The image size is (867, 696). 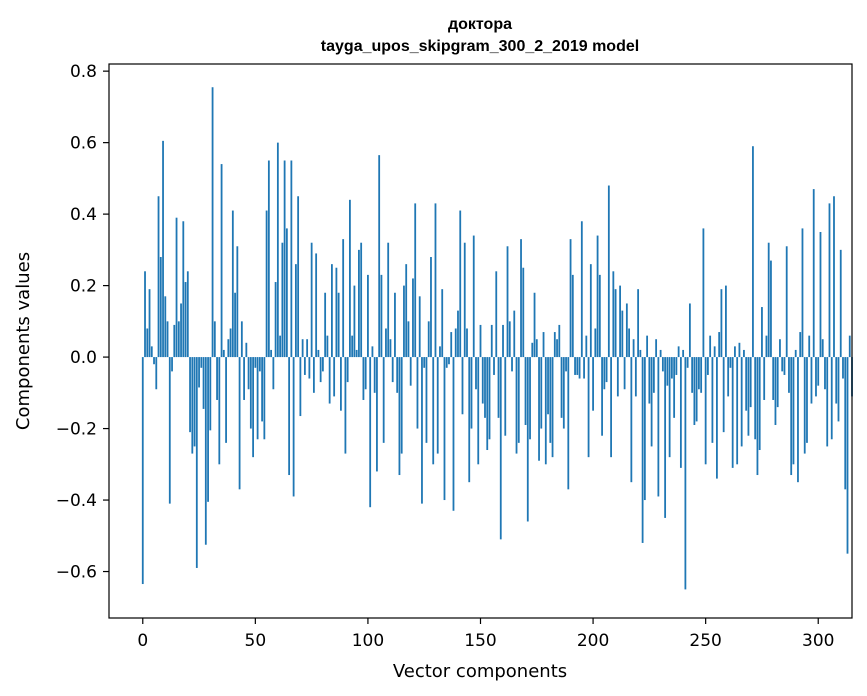 What do you see at coordinates (83, 144) in the screenshot?
I see `y-tick-label: 0.6` at bounding box center [83, 144].